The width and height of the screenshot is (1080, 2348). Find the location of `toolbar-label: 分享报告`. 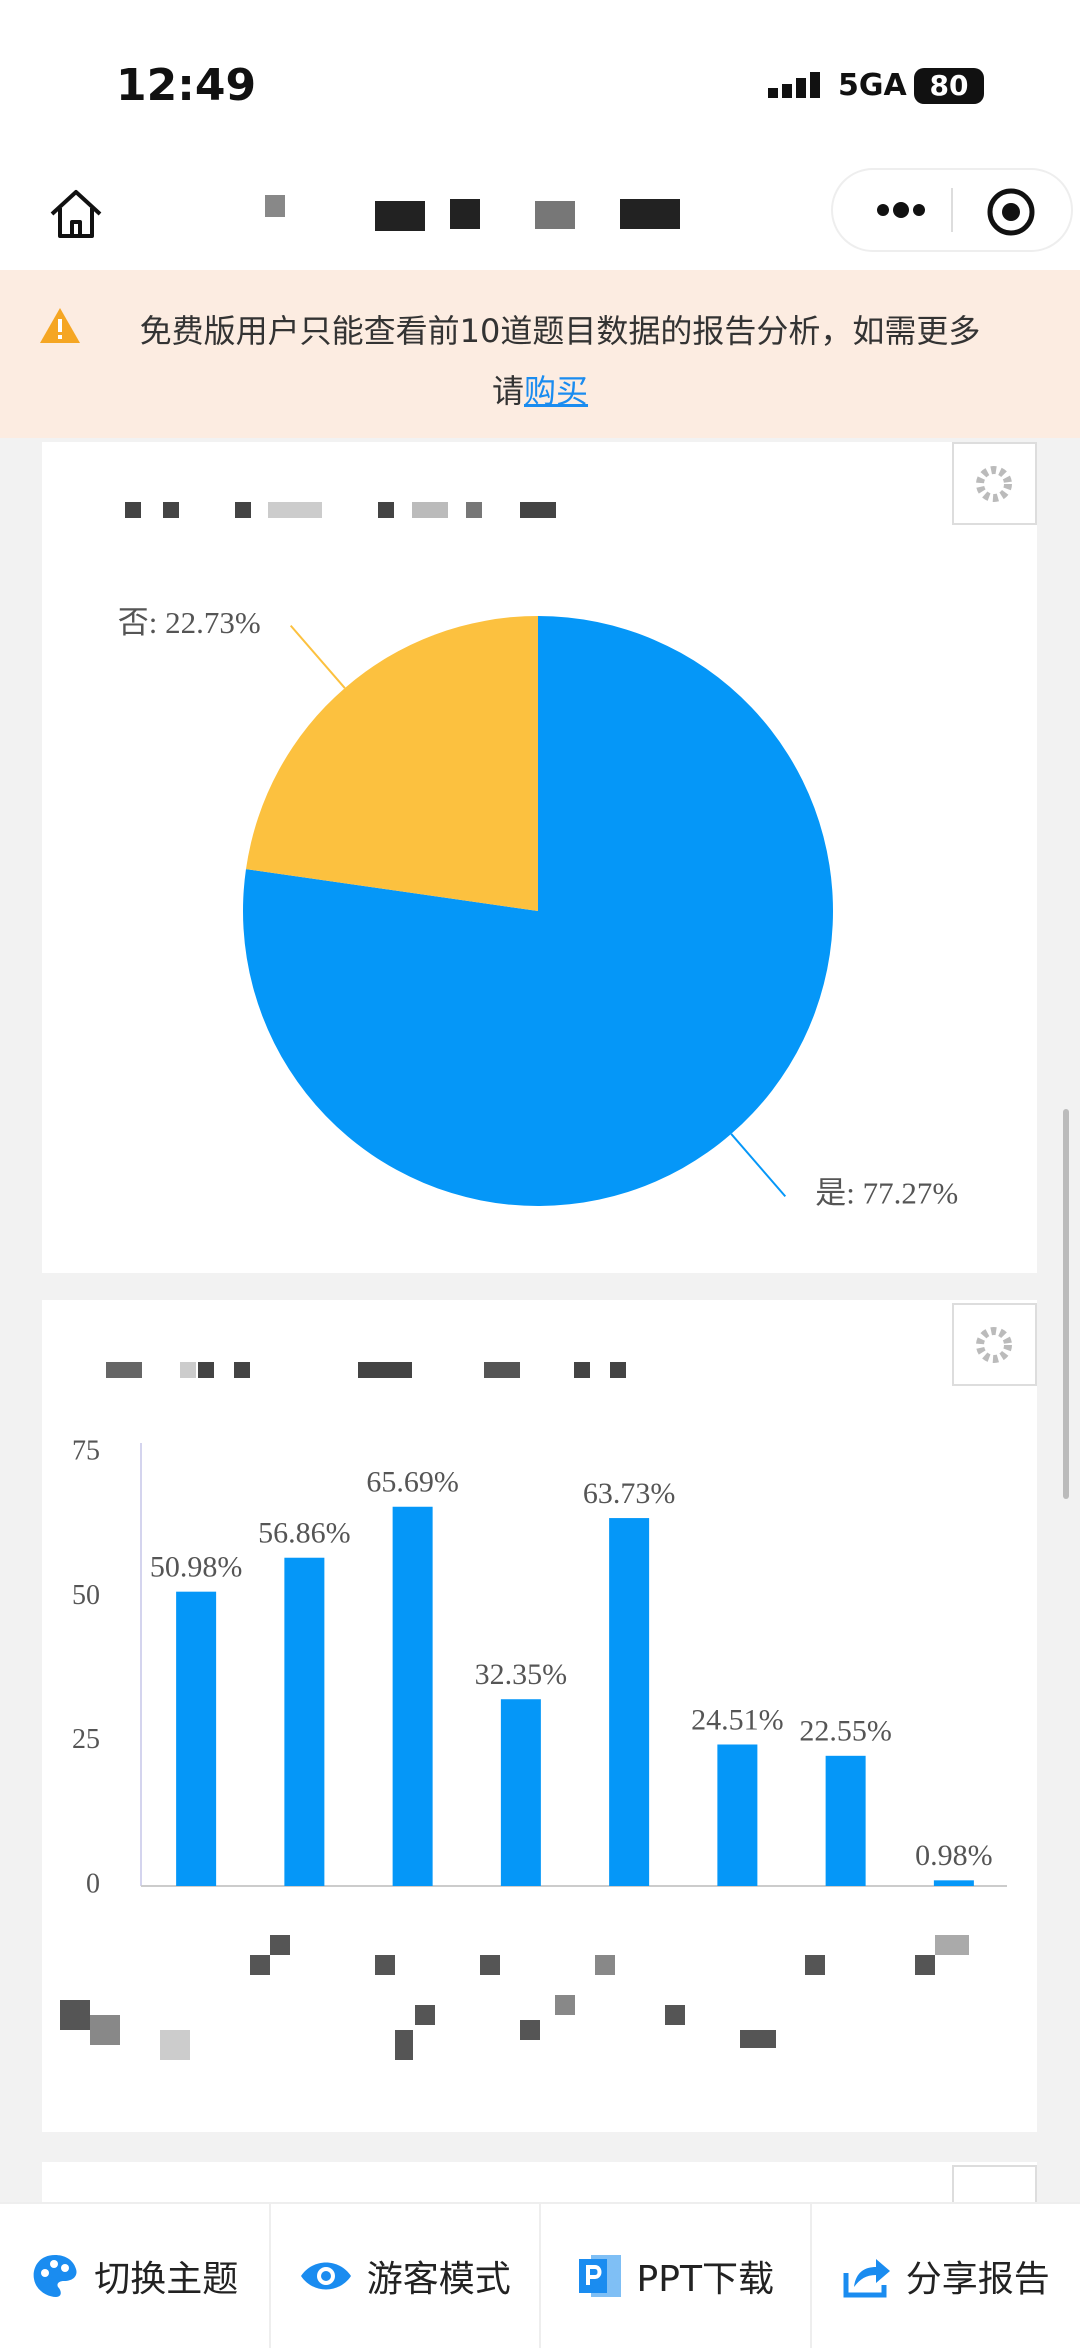

toolbar-label: 分享报告 is located at coordinates (977, 2279).